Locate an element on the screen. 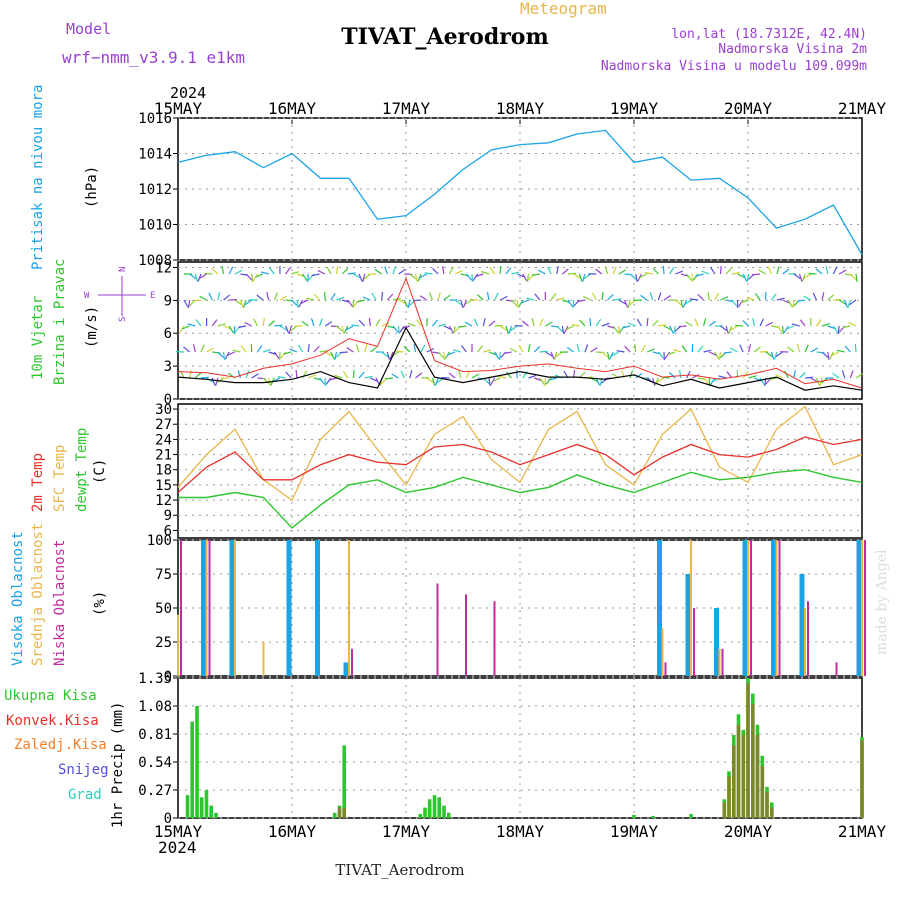 The image size is (900, 900). time-label-bottom: 17MAY is located at coordinates (406, 831).